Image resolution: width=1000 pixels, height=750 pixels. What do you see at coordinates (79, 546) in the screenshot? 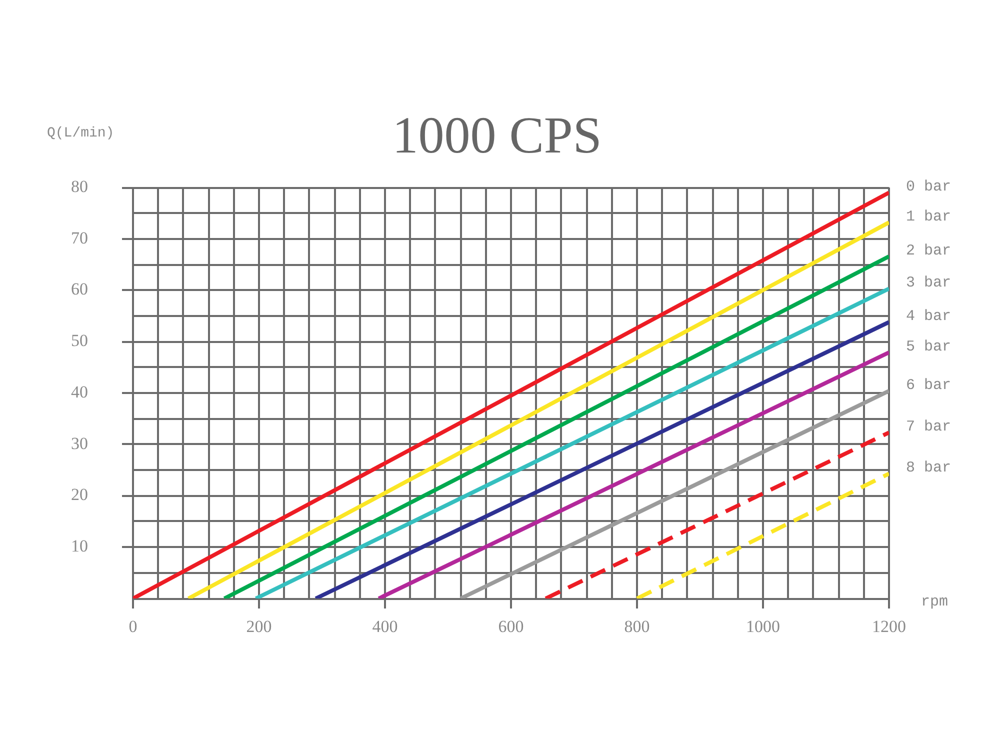
I see `y-tick-label: 10` at bounding box center [79, 546].